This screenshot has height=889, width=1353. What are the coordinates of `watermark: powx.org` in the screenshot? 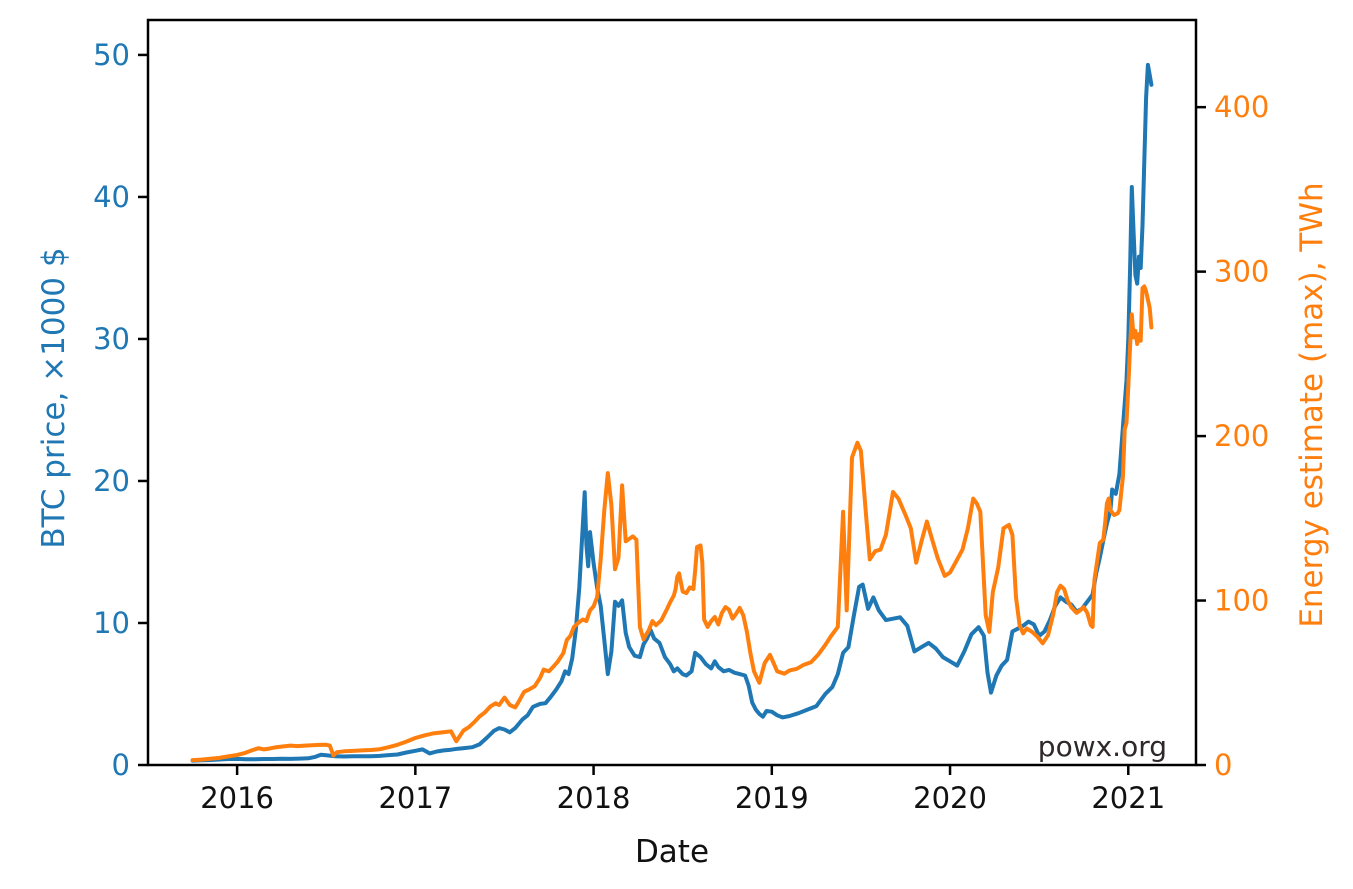 It's located at (1102, 746).